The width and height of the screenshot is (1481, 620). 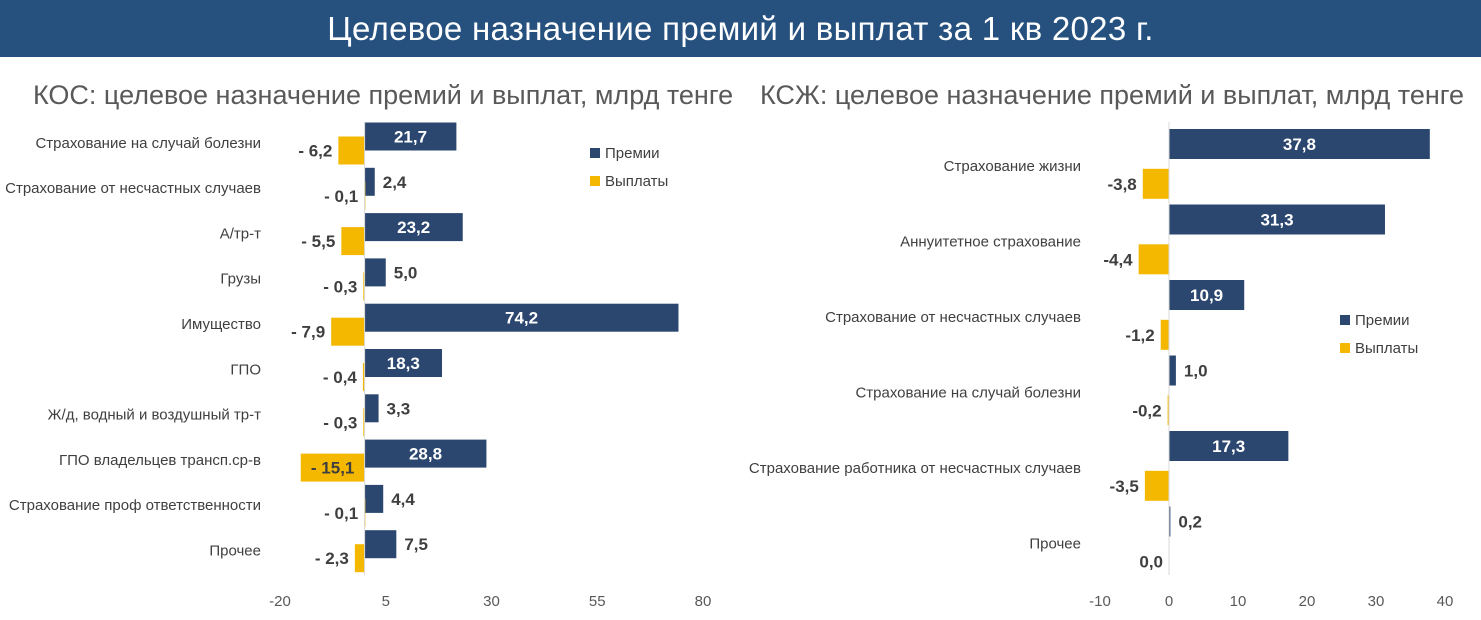 What do you see at coordinates (133, 188) in the screenshot?
I see `kos-category-label: Страхование от несчастных случаев` at bounding box center [133, 188].